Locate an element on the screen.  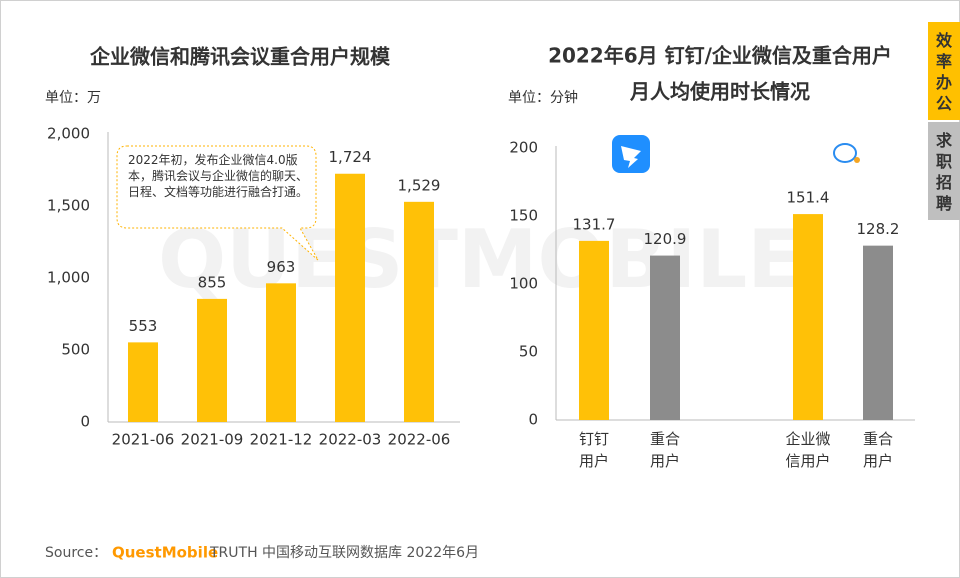
value-label: 151.4 is located at coordinates (808, 198).